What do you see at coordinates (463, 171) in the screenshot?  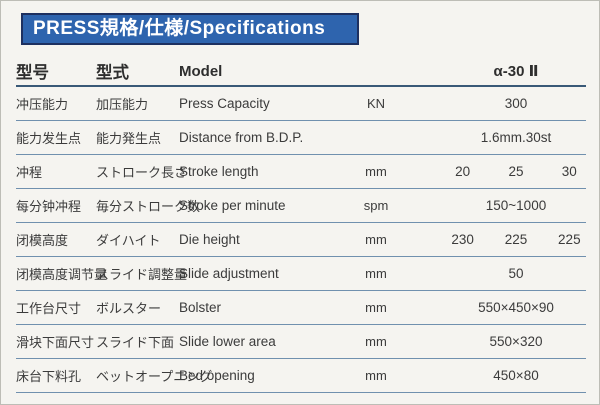 I see `cell-value: 20` at bounding box center [463, 171].